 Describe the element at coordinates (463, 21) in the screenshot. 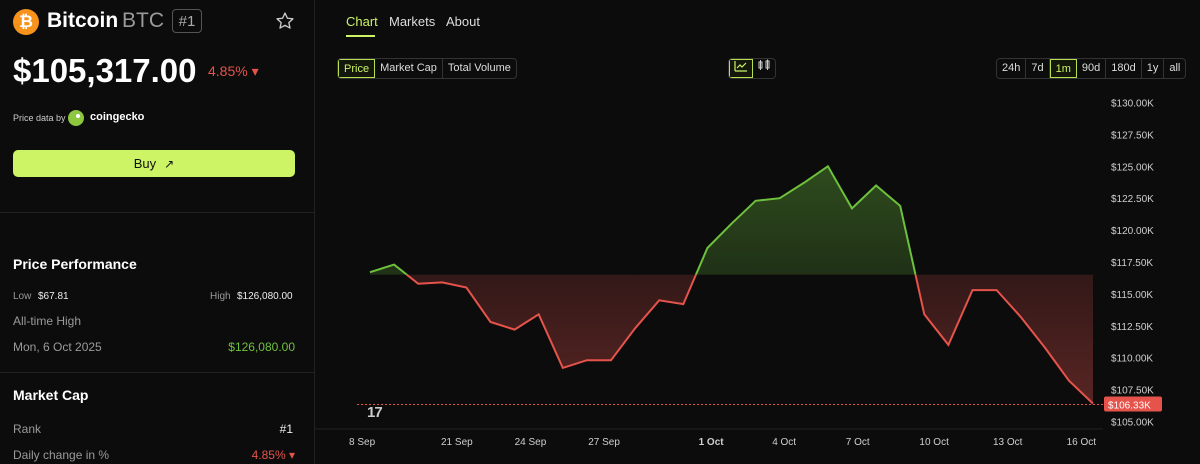

I see `tab-about: About` at that location.